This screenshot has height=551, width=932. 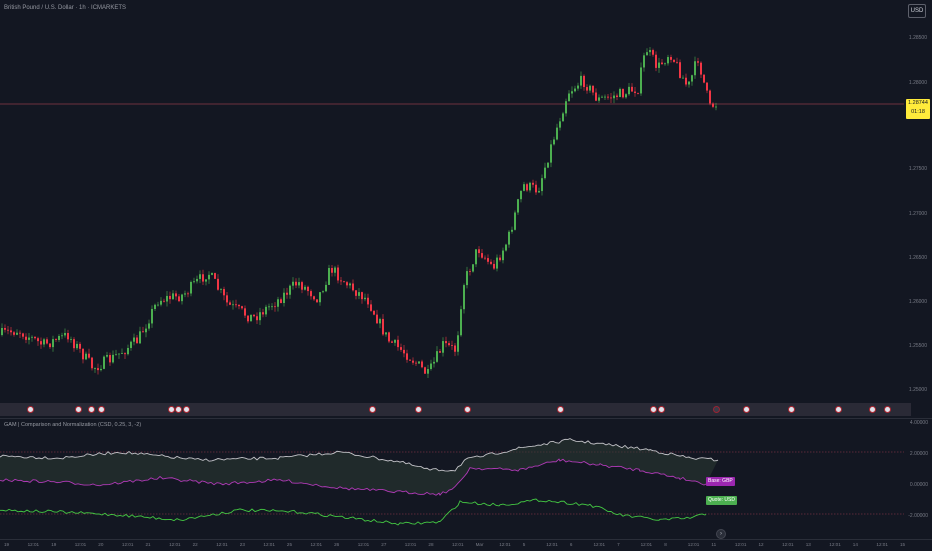 What do you see at coordinates (917, 83) in the screenshot?
I see `price-tick: 1.28000` at bounding box center [917, 83].